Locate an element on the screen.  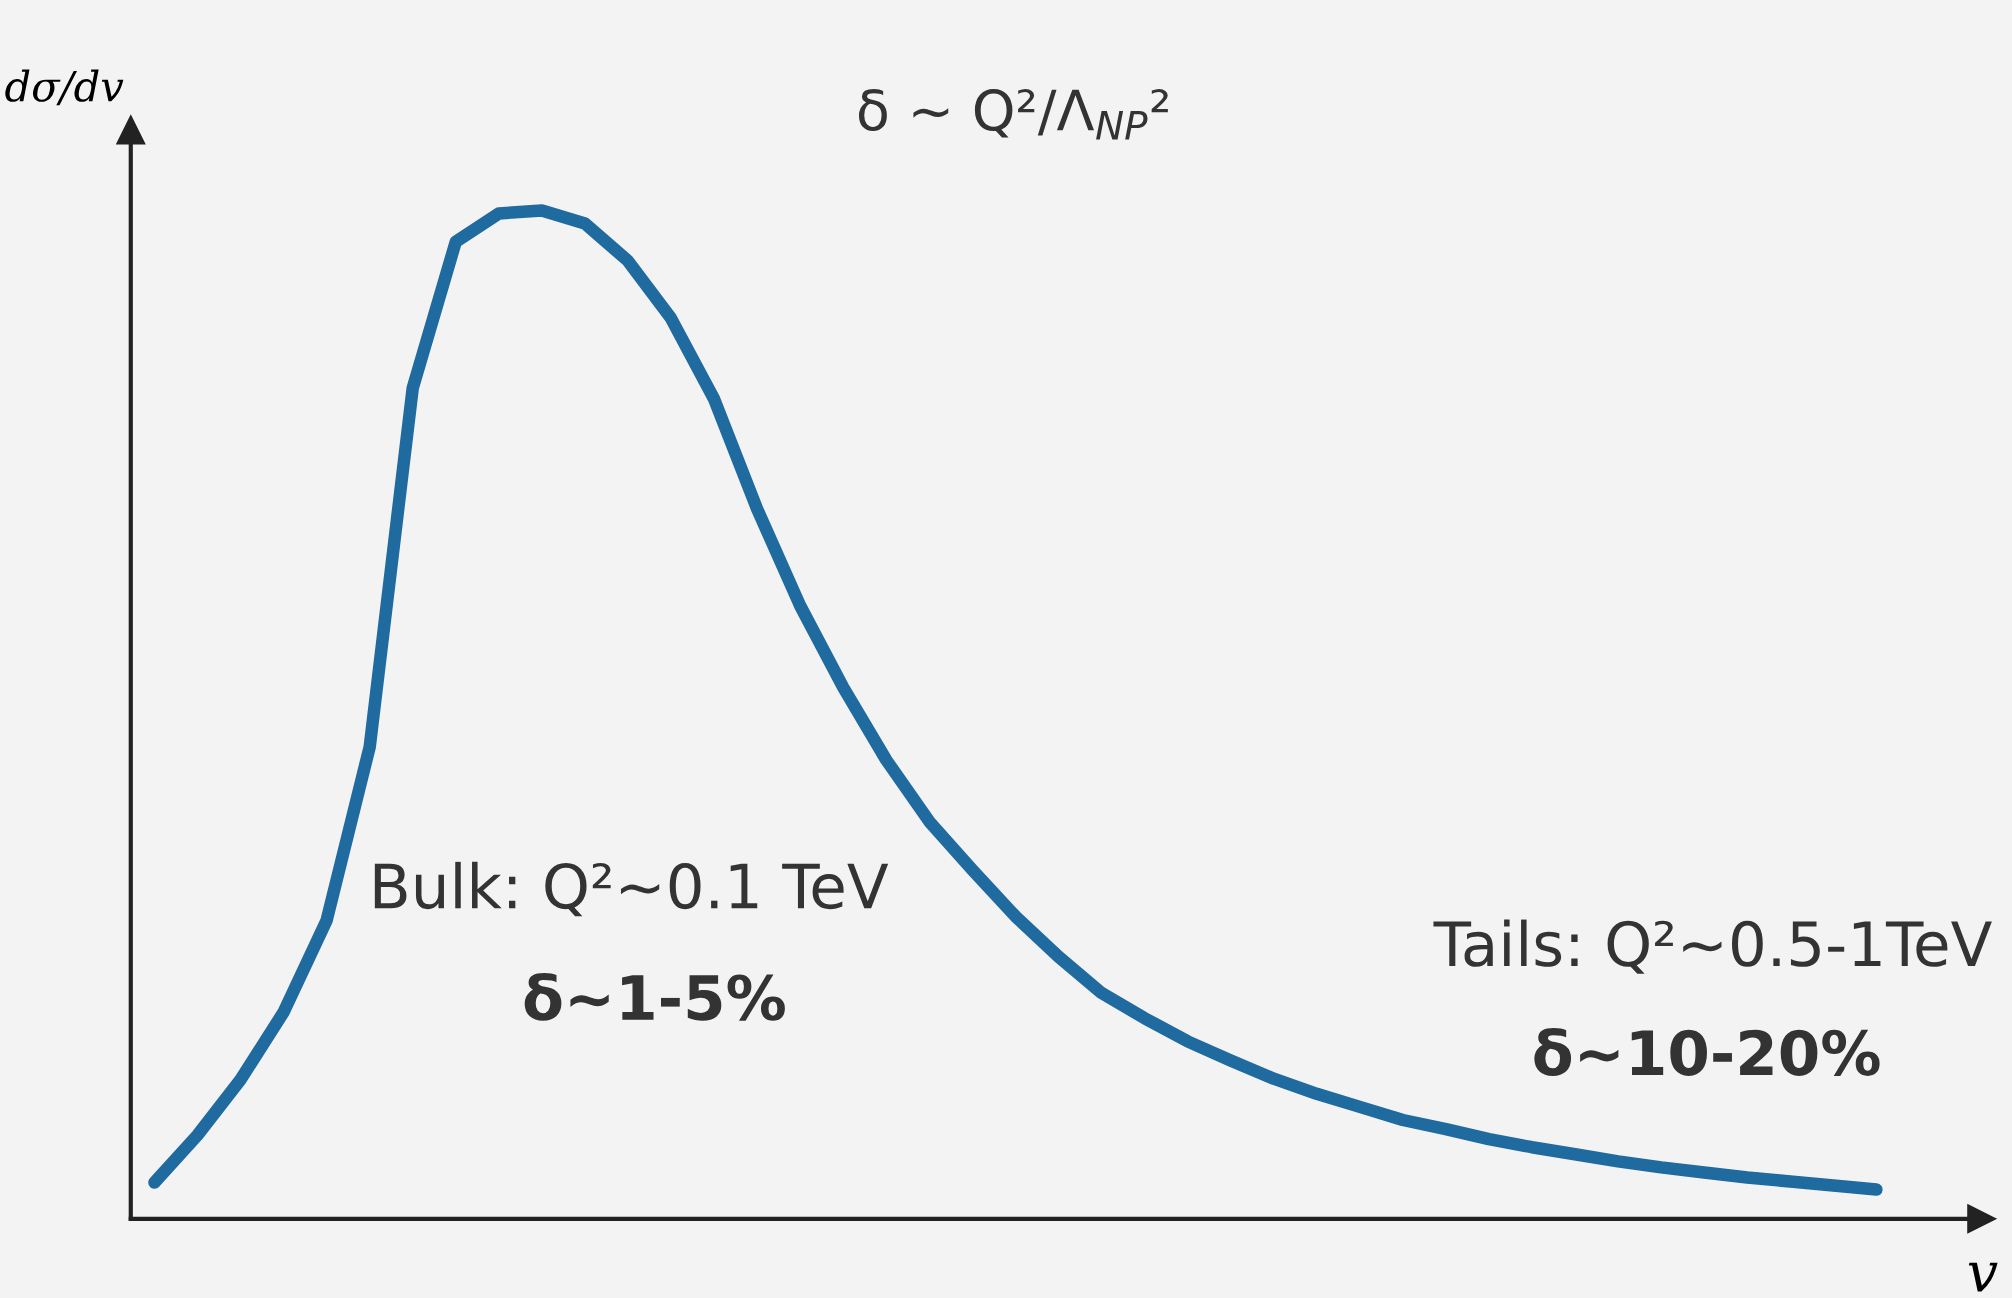
annotation: Tails: Q²~0.5-1TeV is located at coordinates (1712, 946).